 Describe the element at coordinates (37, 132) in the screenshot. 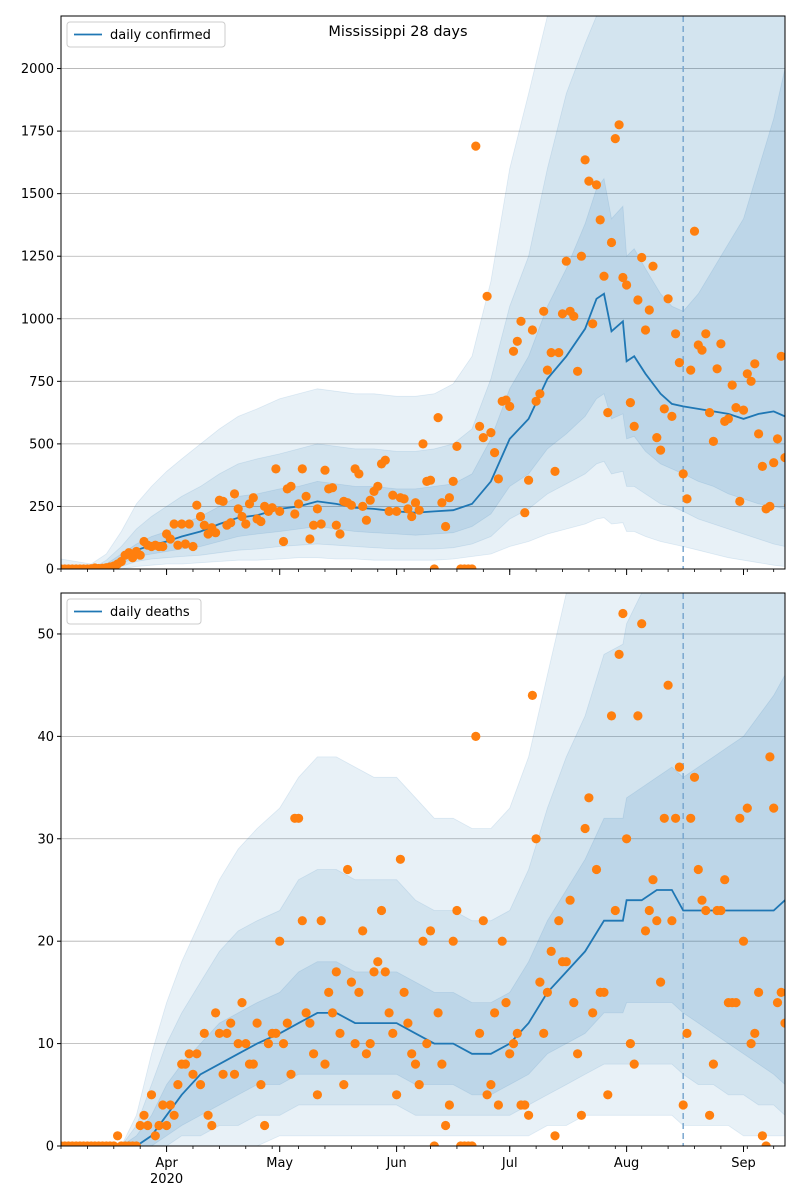

I see `y-tick-label: 1750` at that location.